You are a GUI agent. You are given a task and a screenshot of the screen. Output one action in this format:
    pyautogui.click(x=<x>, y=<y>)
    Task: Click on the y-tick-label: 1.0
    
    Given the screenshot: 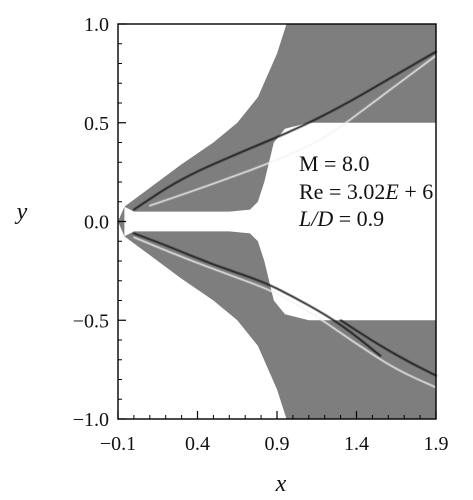 What is the action you would take?
    pyautogui.click(x=96, y=25)
    